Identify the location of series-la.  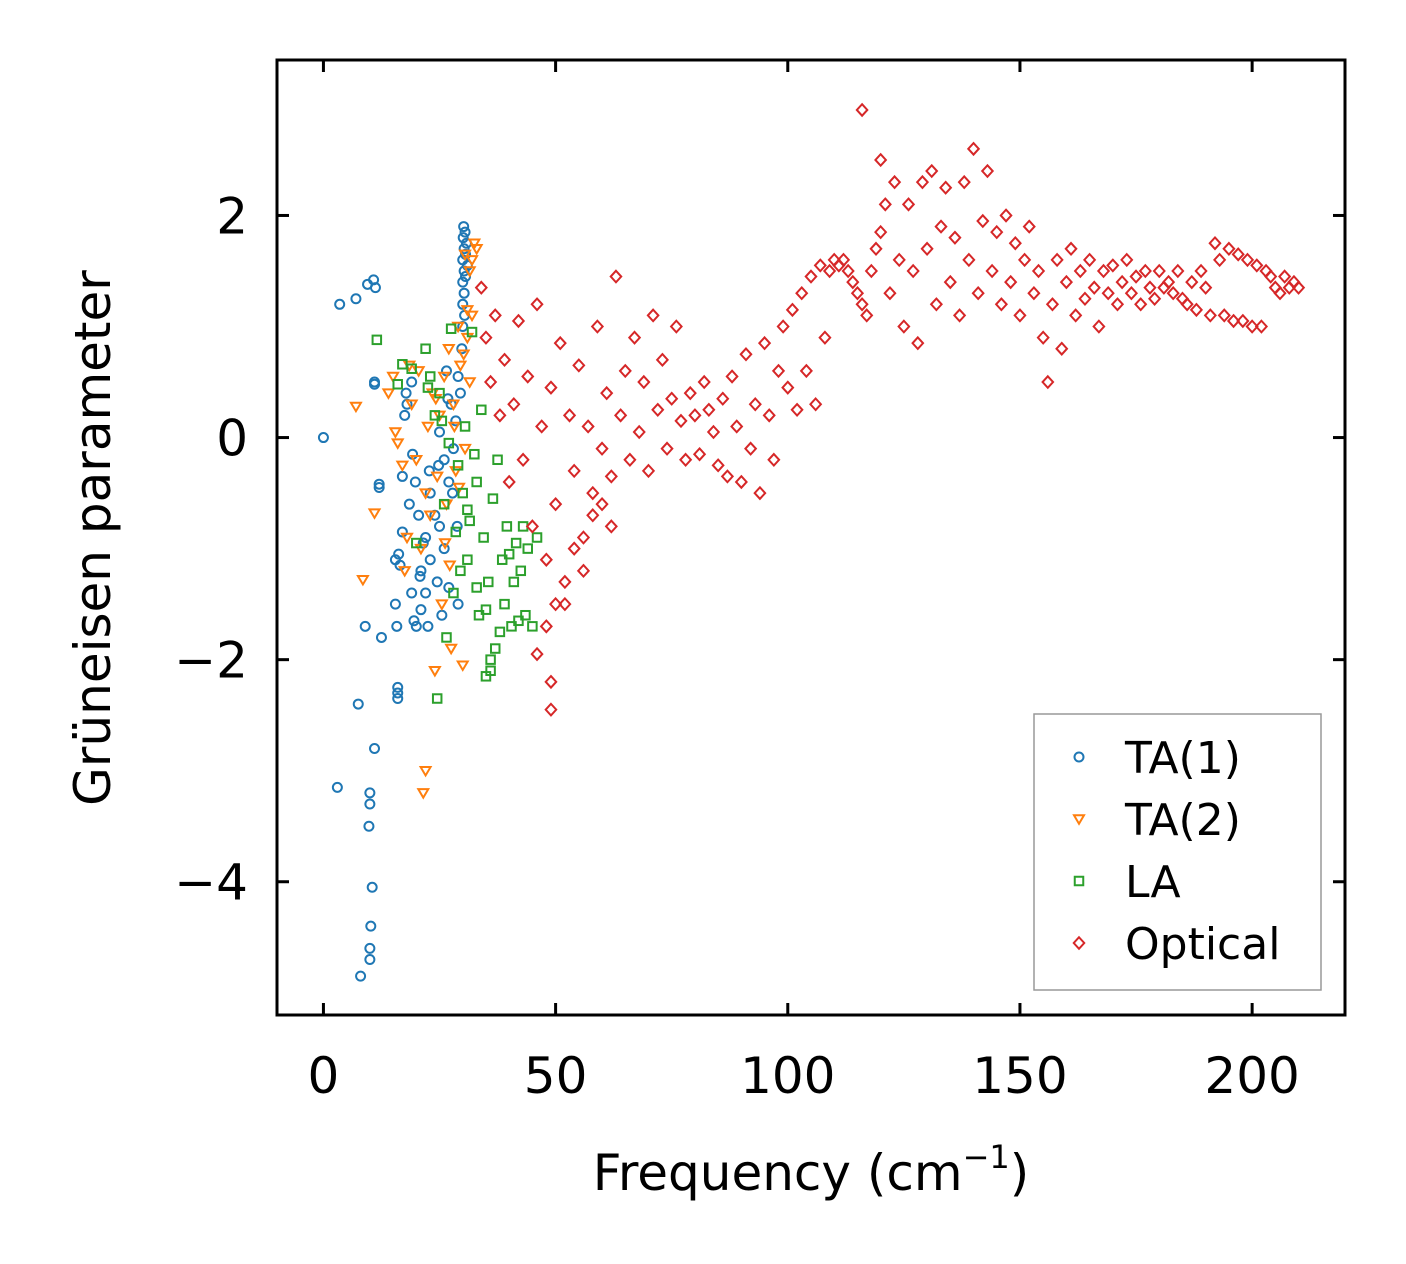
(457, 513).